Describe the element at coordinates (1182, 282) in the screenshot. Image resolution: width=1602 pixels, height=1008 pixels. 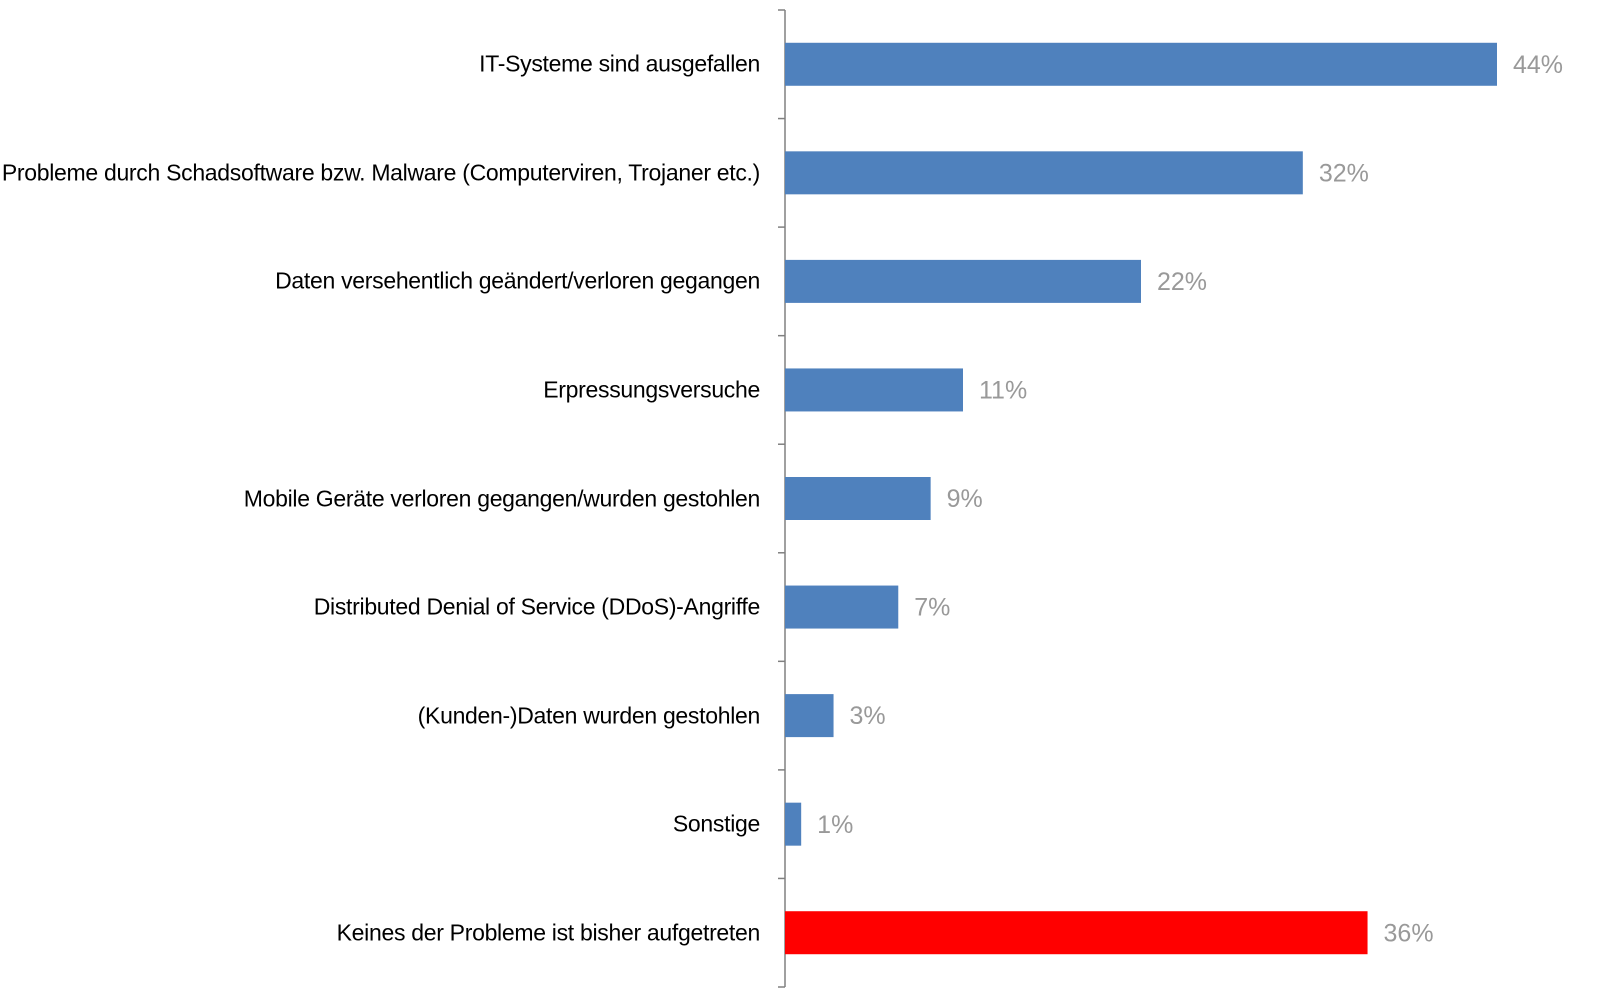
I see `value-label: 22%` at that location.